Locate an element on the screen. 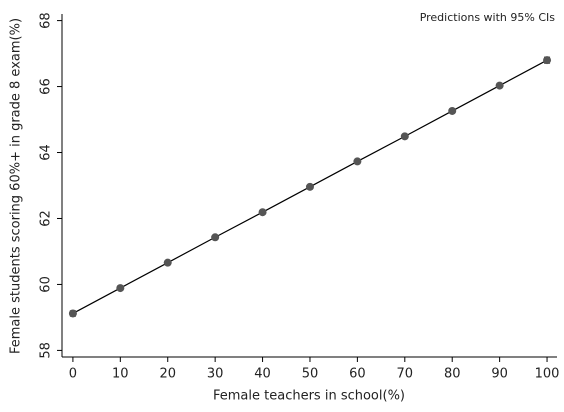 This screenshot has height=412, width=564. x-tick-label: 40 is located at coordinates (262, 374).